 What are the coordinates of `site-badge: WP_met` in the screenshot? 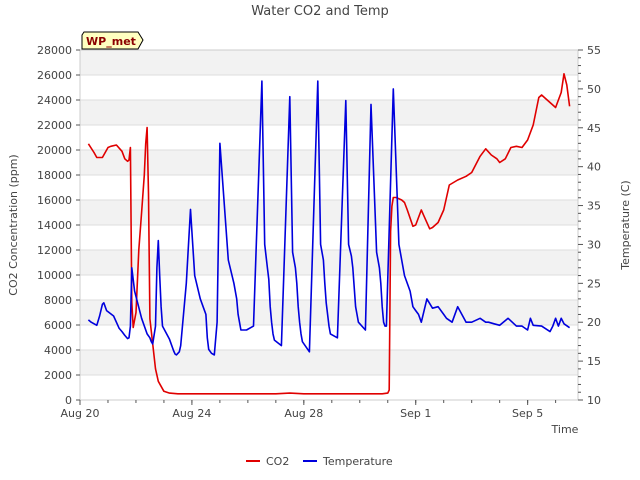 It's located at (112, 40).